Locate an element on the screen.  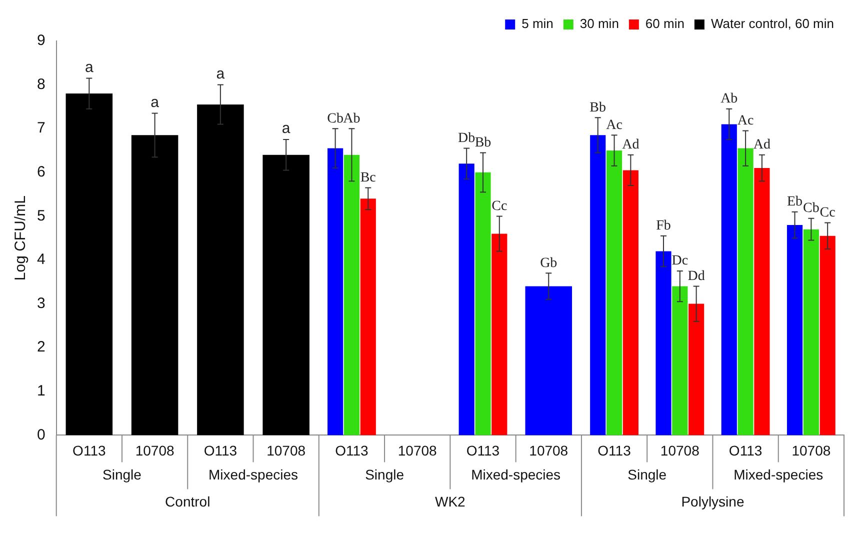
legend-label: 30 min is located at coordinates (599, 24).